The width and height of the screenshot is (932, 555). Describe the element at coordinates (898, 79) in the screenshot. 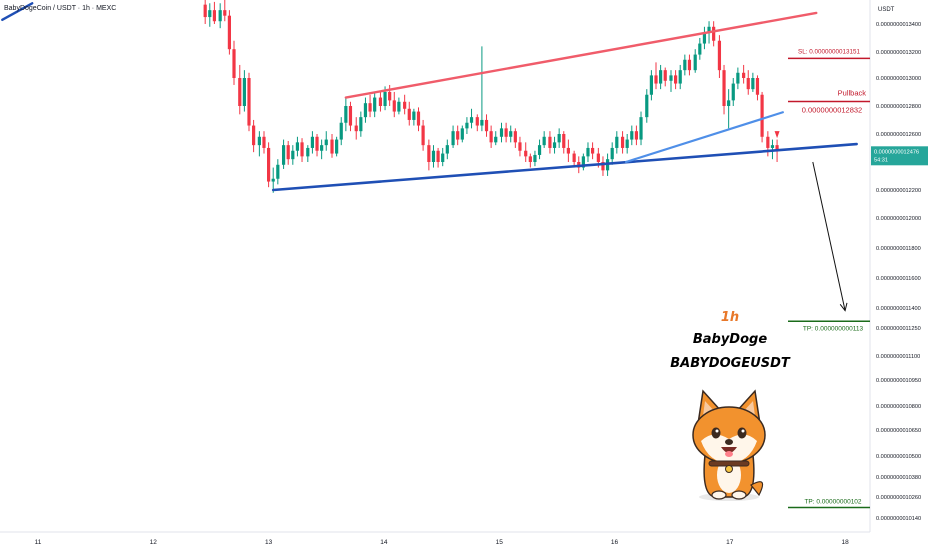

I see `price-tick-label: 0.0000000013000` at that location.